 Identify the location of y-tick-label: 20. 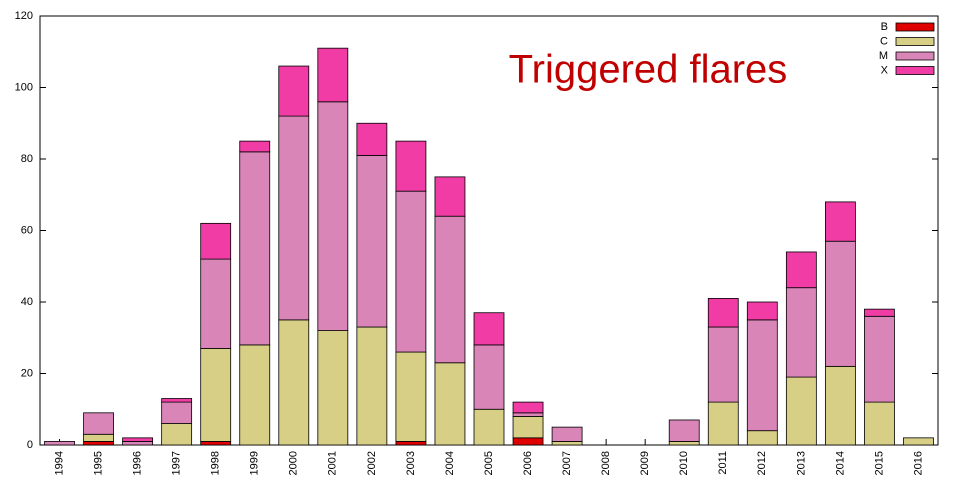
(27, 373).